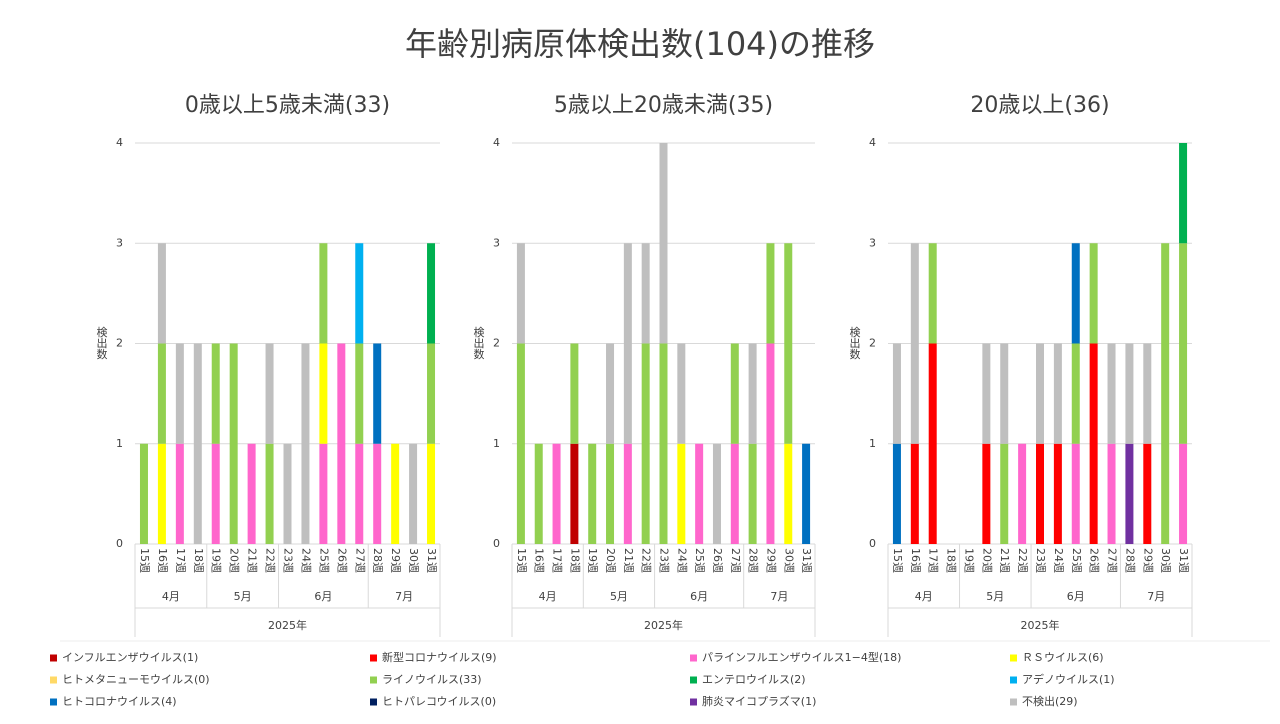  Describe the element at coordinates (439, 701) in the screenshot. I see `legend-label: ヒトパレコウイルス(0)` at that location.